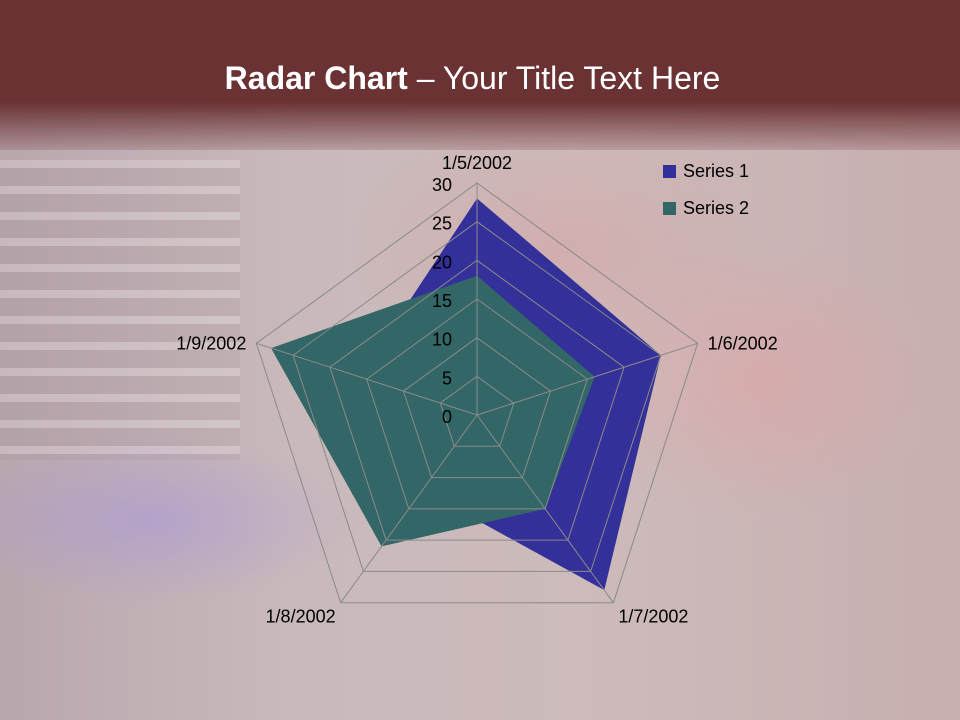  Describe the element at coordinates (447, 417) in the screenshot. I see `tick-label: 0` at that location.